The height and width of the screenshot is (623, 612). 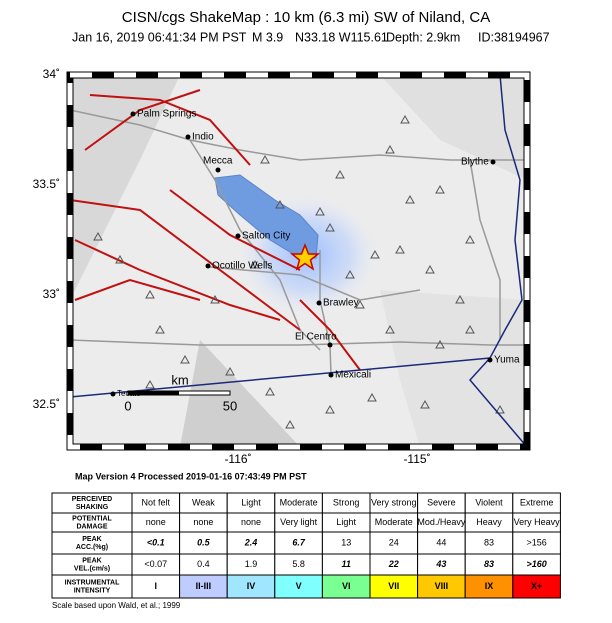 What do you see at coordinates (353, 375) in the screenshot?
I see `place-label: Mexicali` at bounding box center [353, 375].